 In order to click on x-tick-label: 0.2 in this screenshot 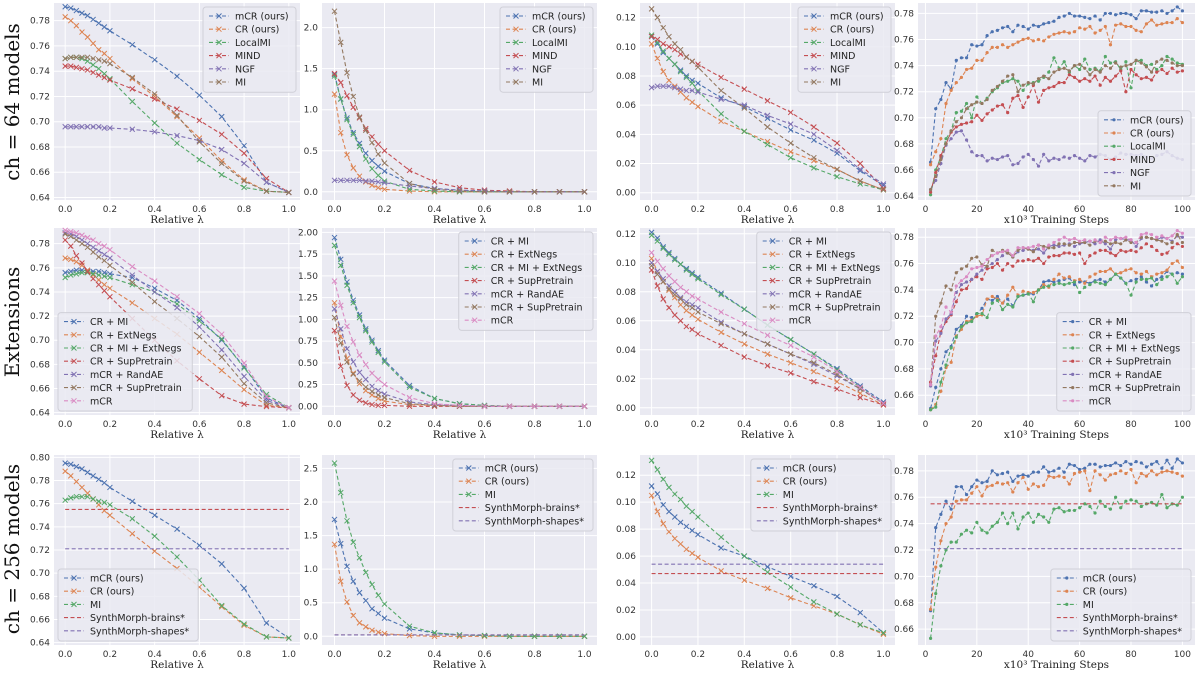, I will do `click(384, 425)`.